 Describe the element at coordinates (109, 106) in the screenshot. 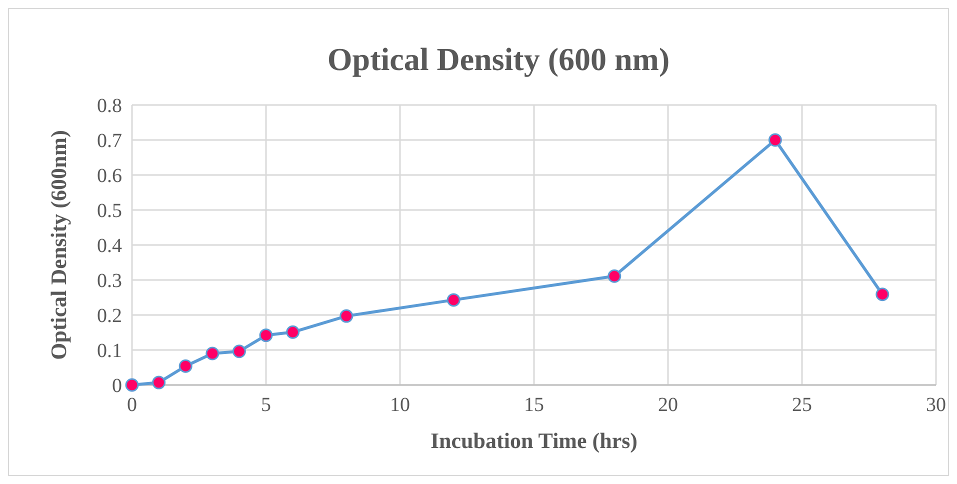

I see `y-tick-label: 0.8` at that location.